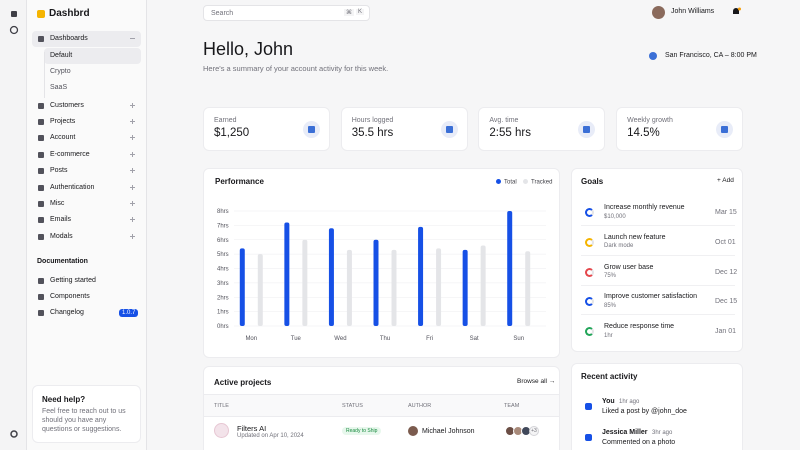 This screenshot has width=800, height=450. Describe the element at coordinates (592, 181) in the screenshot. I see `goals-title: Goals` at that location.